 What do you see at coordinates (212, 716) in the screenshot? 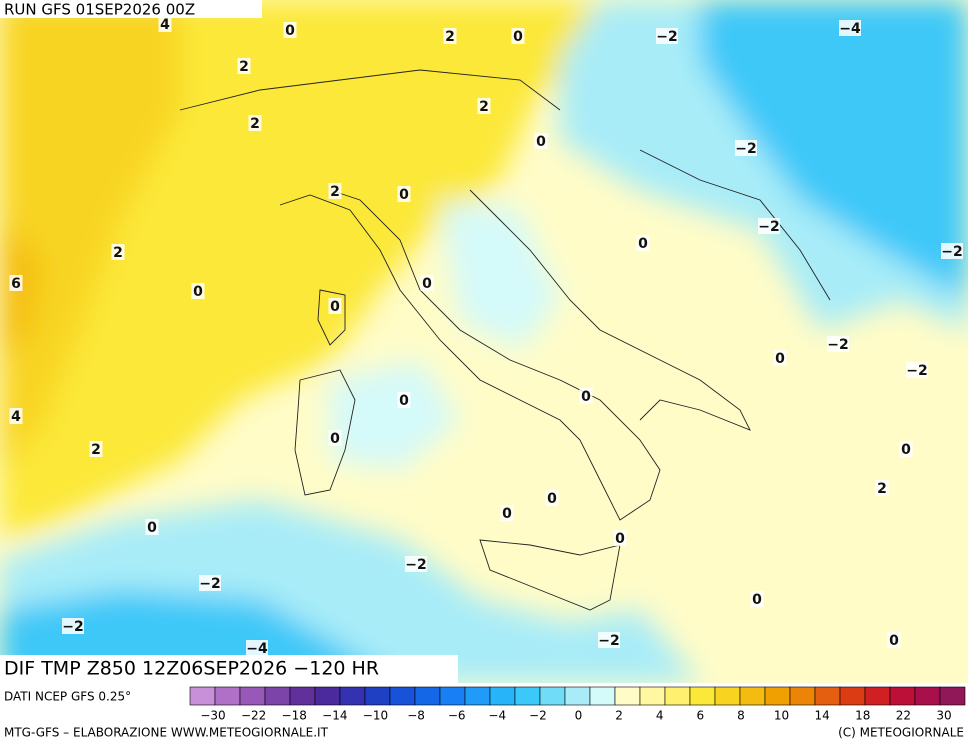
I see `colorbar-label: −30` at bounding box center [212, 716].